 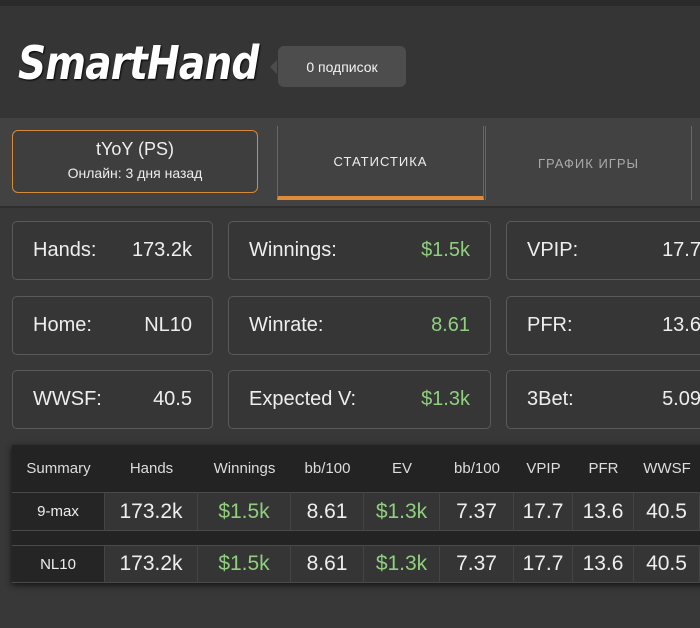 I want to click on stat-card: VPIP: 17.7, so click(x=603, y=250).